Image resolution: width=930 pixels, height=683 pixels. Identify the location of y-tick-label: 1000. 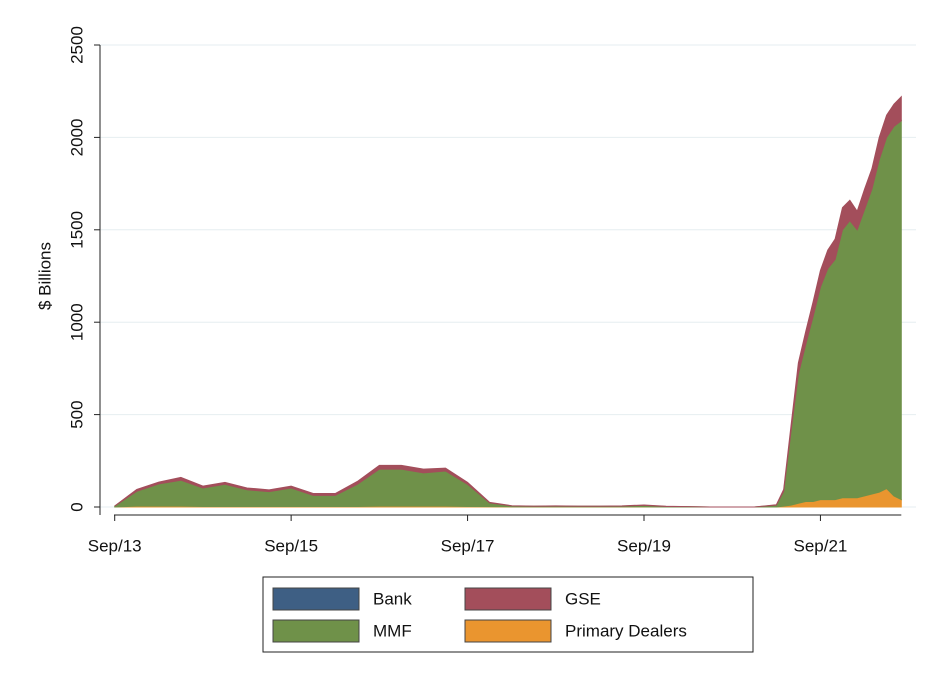
(76, 322).